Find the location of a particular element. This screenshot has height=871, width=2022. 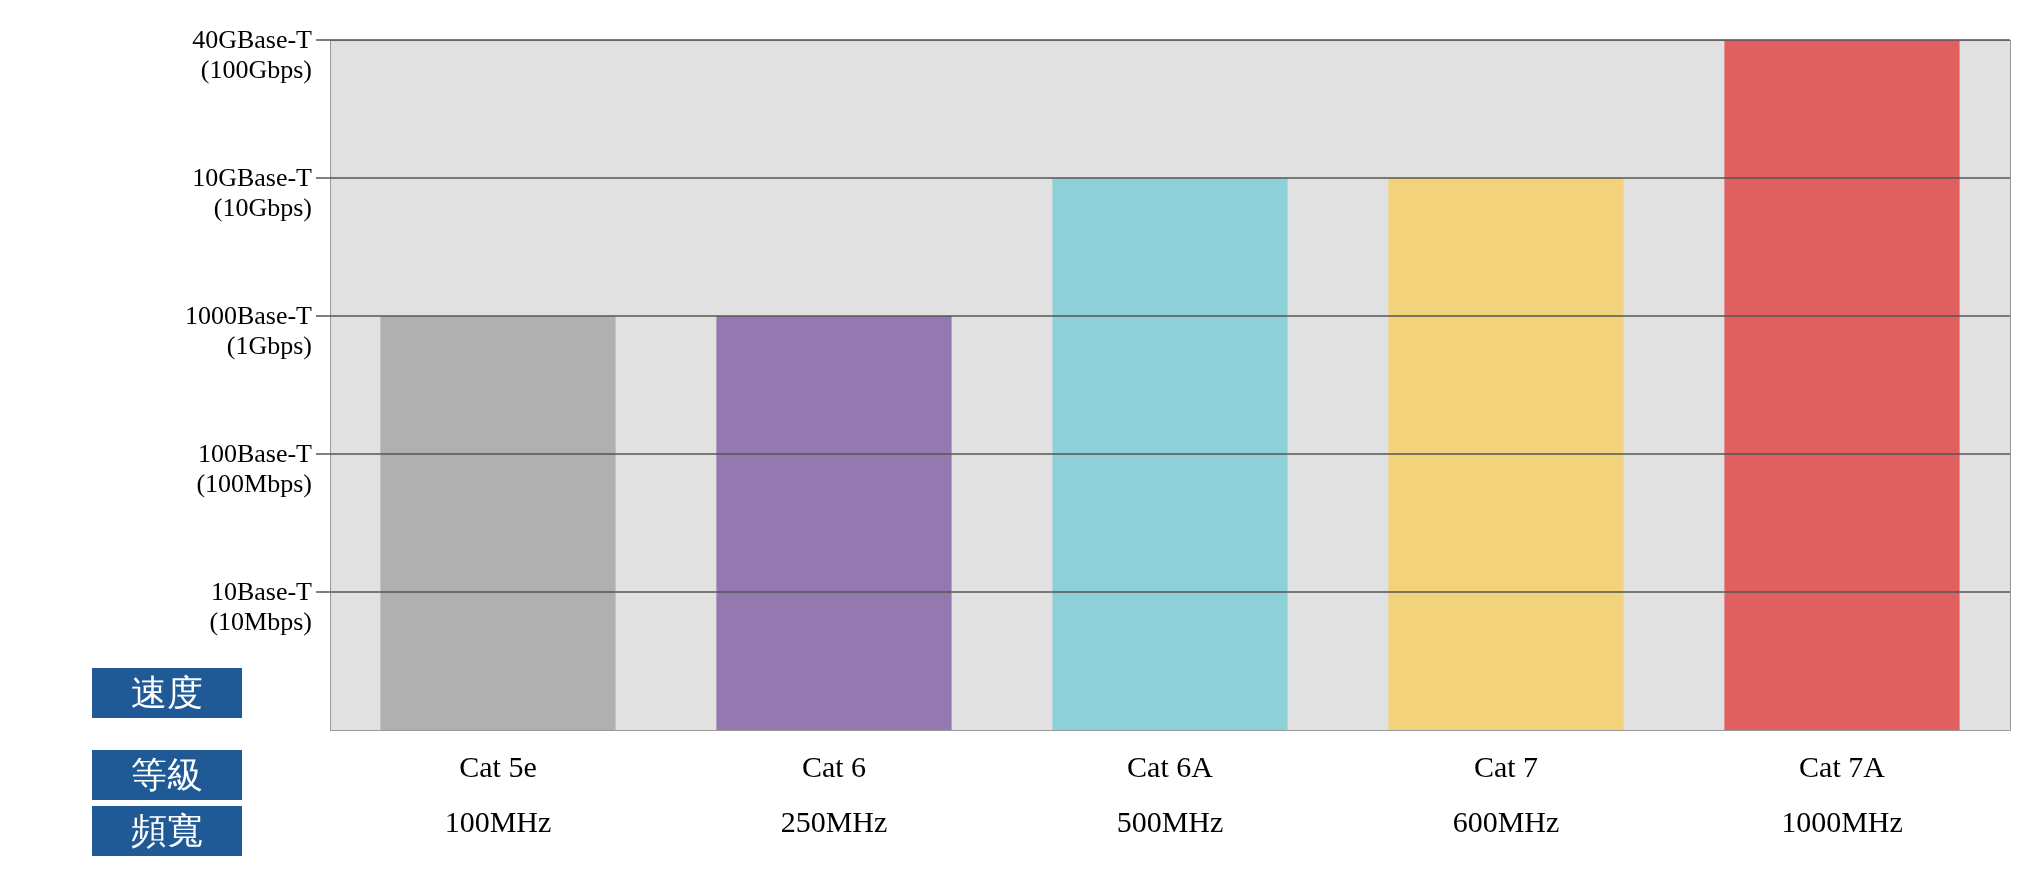

ref-line-label: 10Base-T (10Mbps) is located at coordinates (261, 606).